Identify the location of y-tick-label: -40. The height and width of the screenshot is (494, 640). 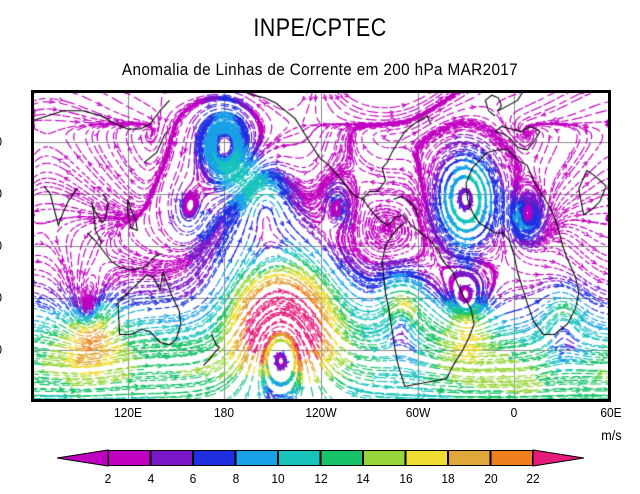
(1, 349).